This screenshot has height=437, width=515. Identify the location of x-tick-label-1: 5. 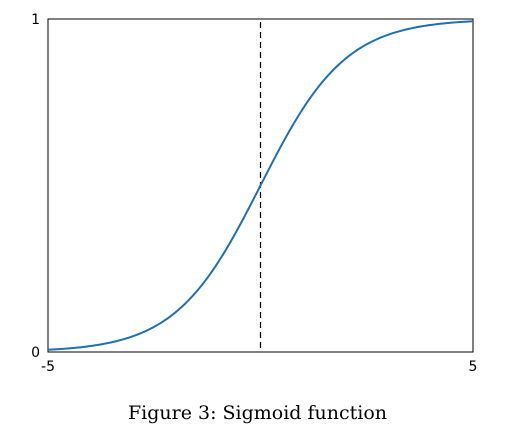
(473, 367).